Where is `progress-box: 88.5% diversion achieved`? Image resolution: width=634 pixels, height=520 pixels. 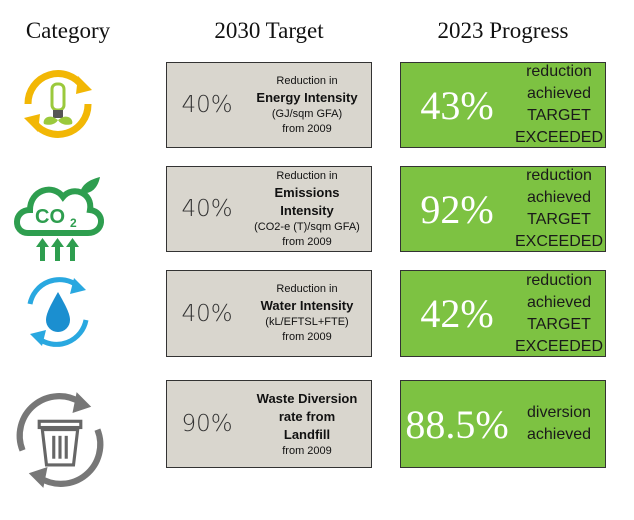
progress-box: 88.5% diversion achieved is located at coordinates (503, 424).